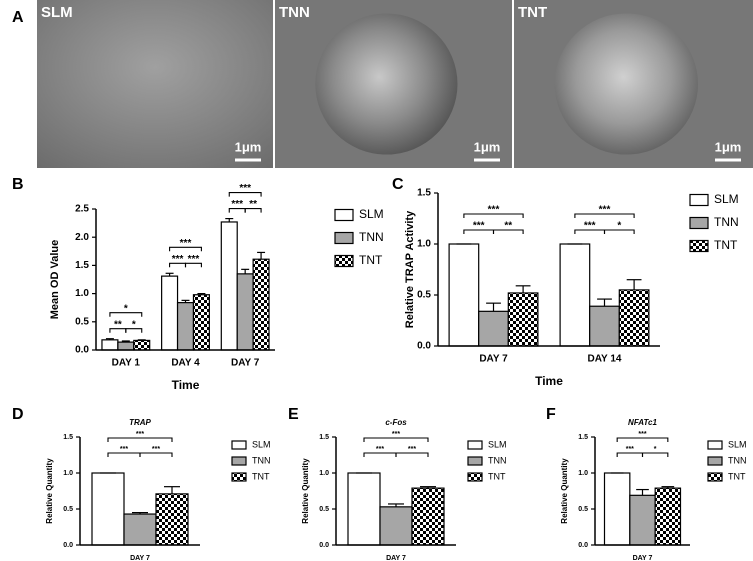 The height and width of the screenshot is (561, 753). What do you see at coordinates (532, 12) in the screenshot?
I see `image-label: TNT` at bounding box center [532, 12].